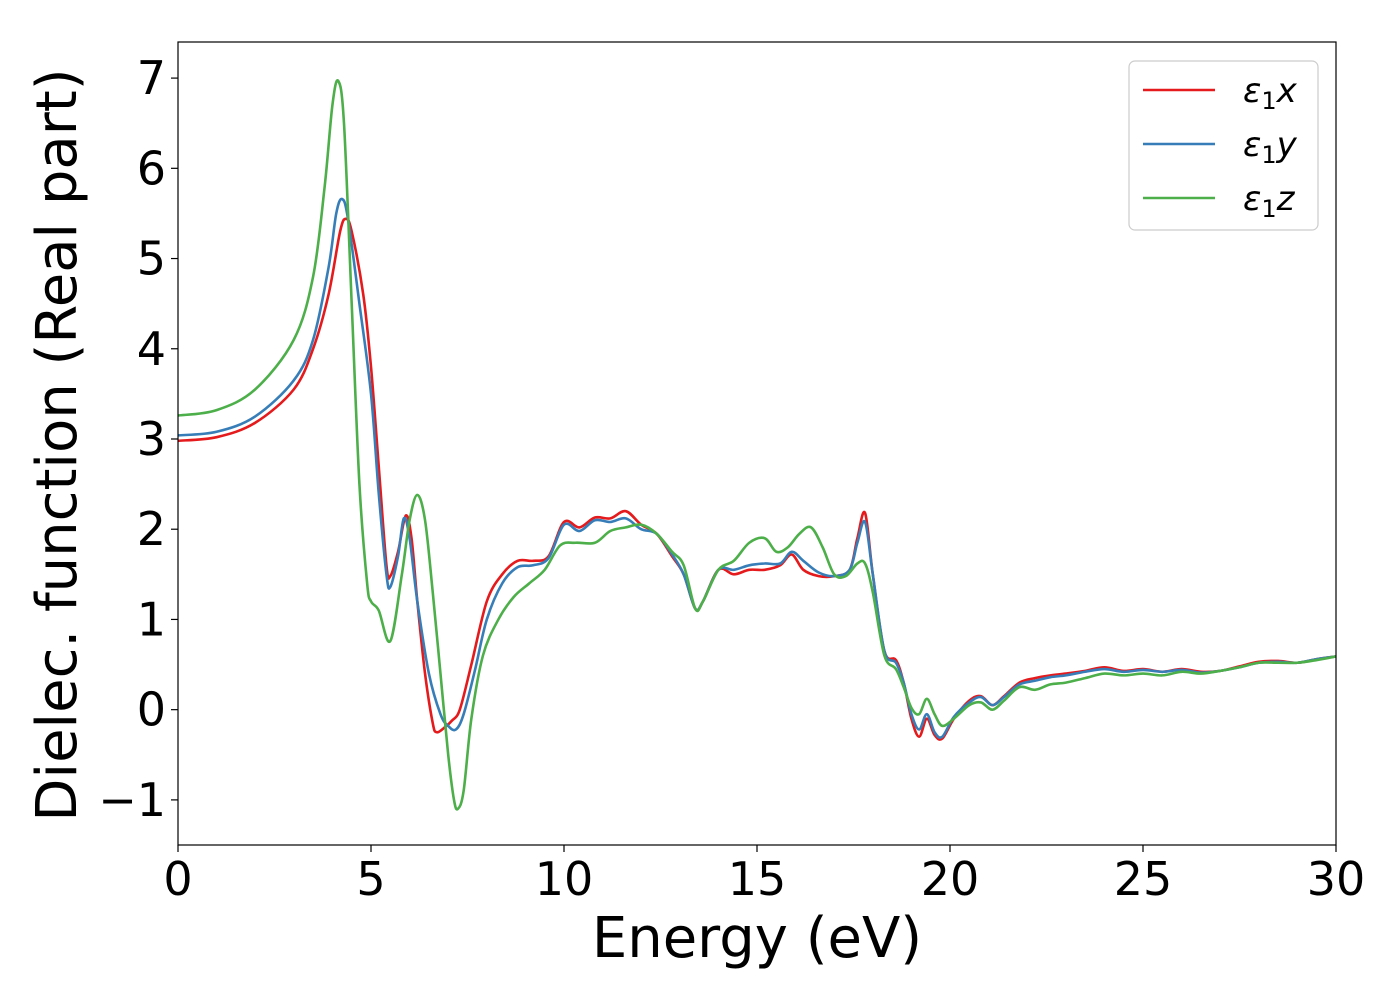  Describe the element at coordinates (151, 259) in the screenshot. I see `y-tick-label: 5` at that location.